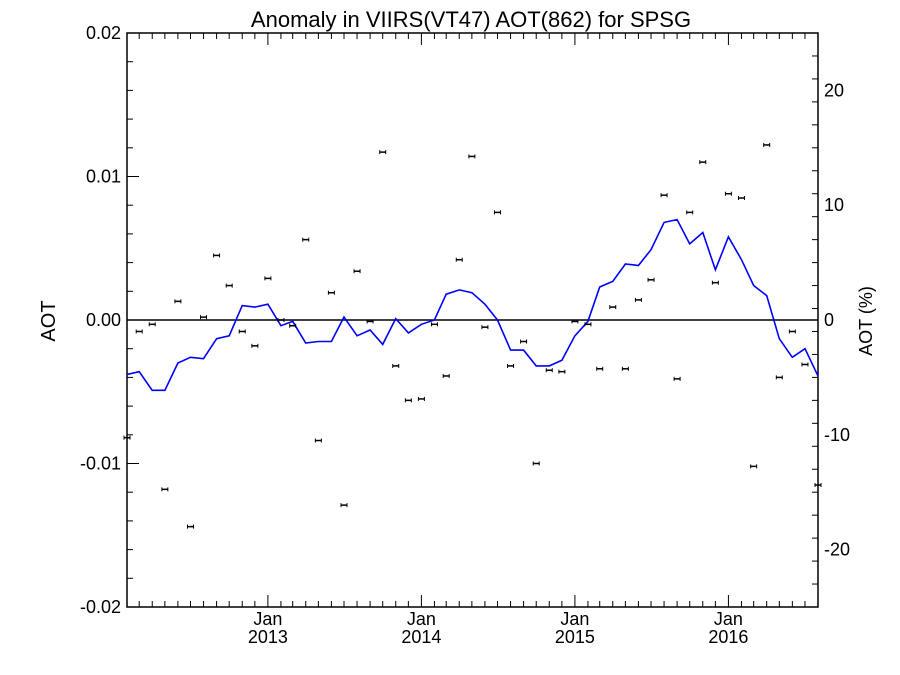 Image resolution: width=900 pixels, height=675 pixels. Describe the element at coordinates (103, 33) in the screenshot. I see `y-left-tick-label: 0.02` at that location.